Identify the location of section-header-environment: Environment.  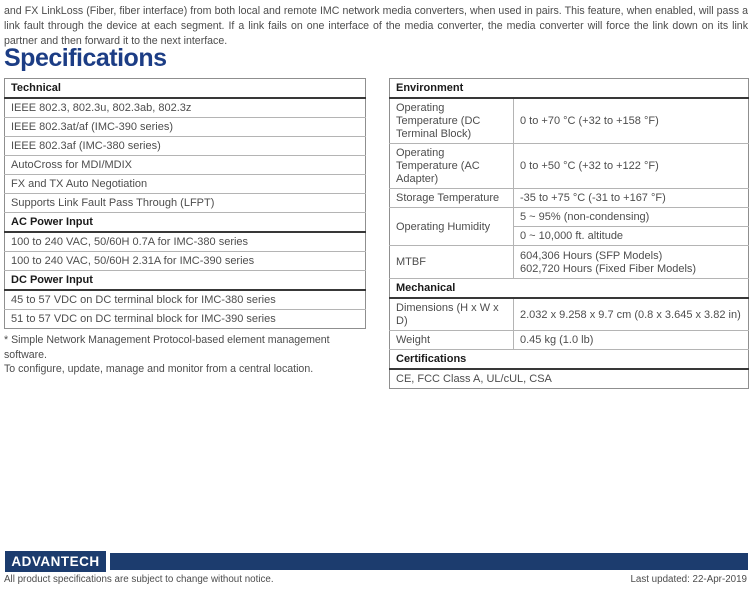
(569, 88).